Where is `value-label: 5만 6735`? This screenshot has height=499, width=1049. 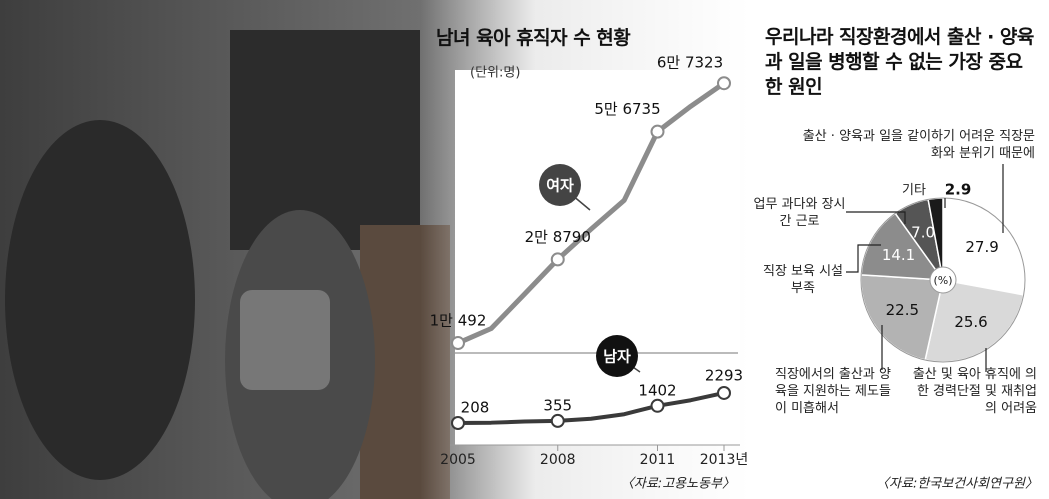 value-label: 5만 6735 is located at coordinates (627, 109).